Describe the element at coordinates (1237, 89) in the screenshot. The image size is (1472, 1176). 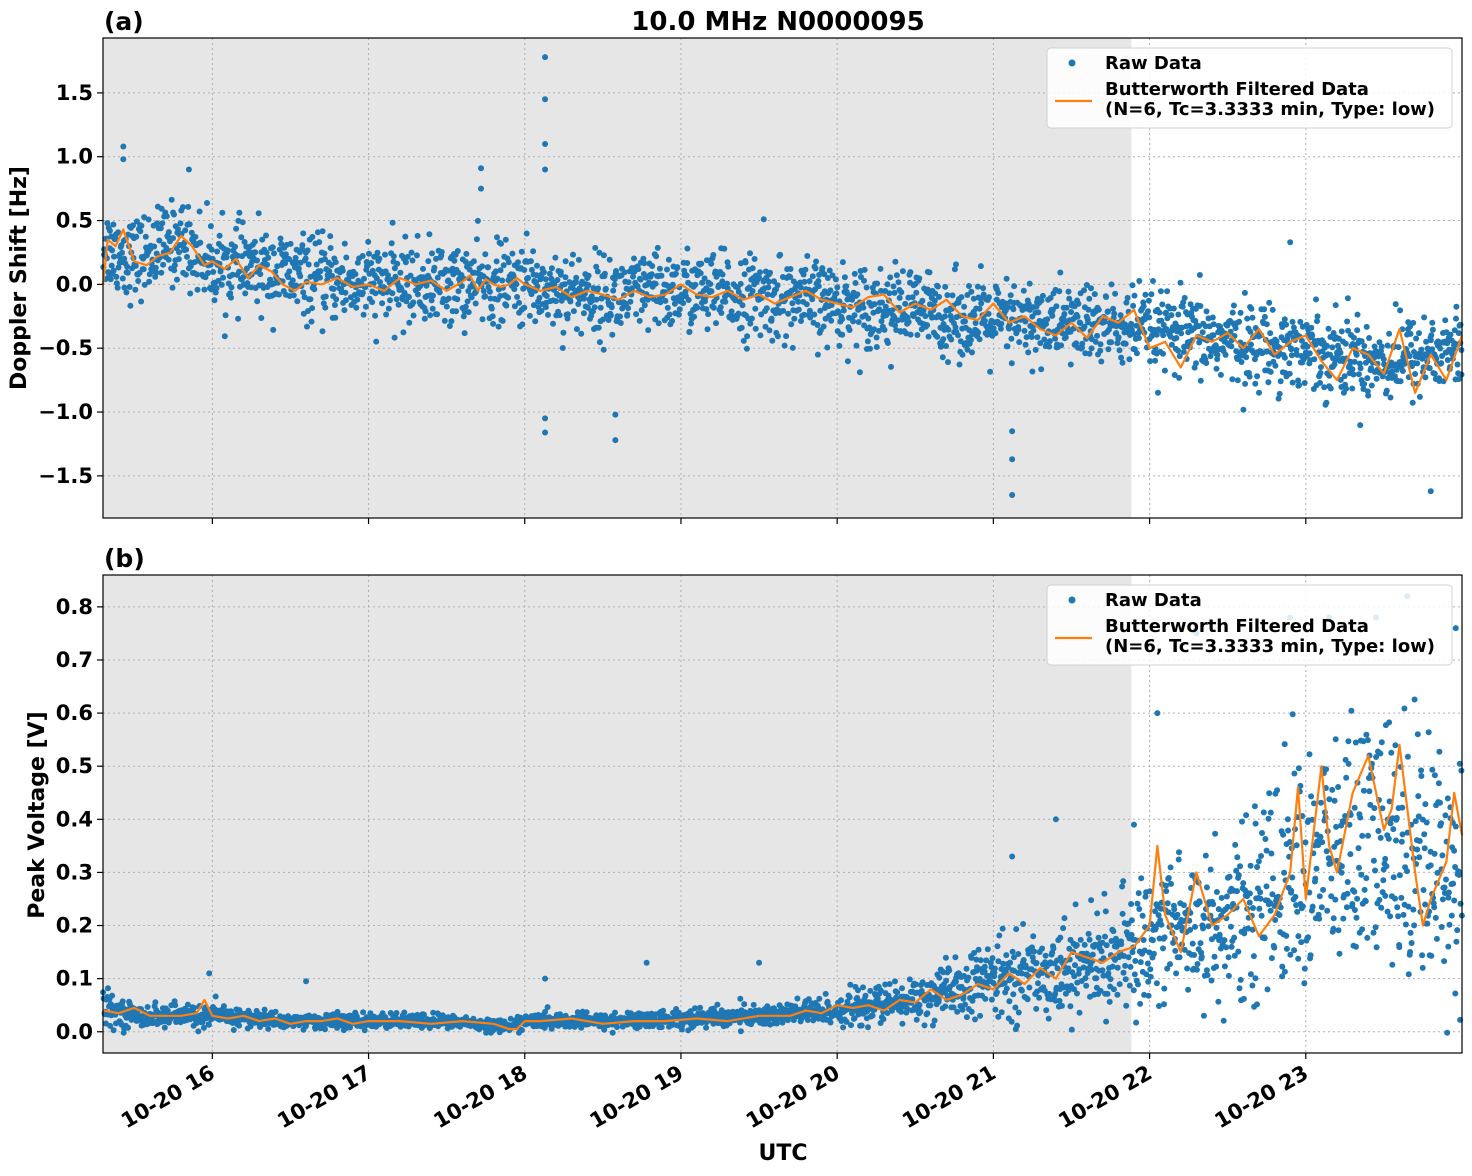
I see `legend-filtered-label: Butterworth Filtered Data` at that location.